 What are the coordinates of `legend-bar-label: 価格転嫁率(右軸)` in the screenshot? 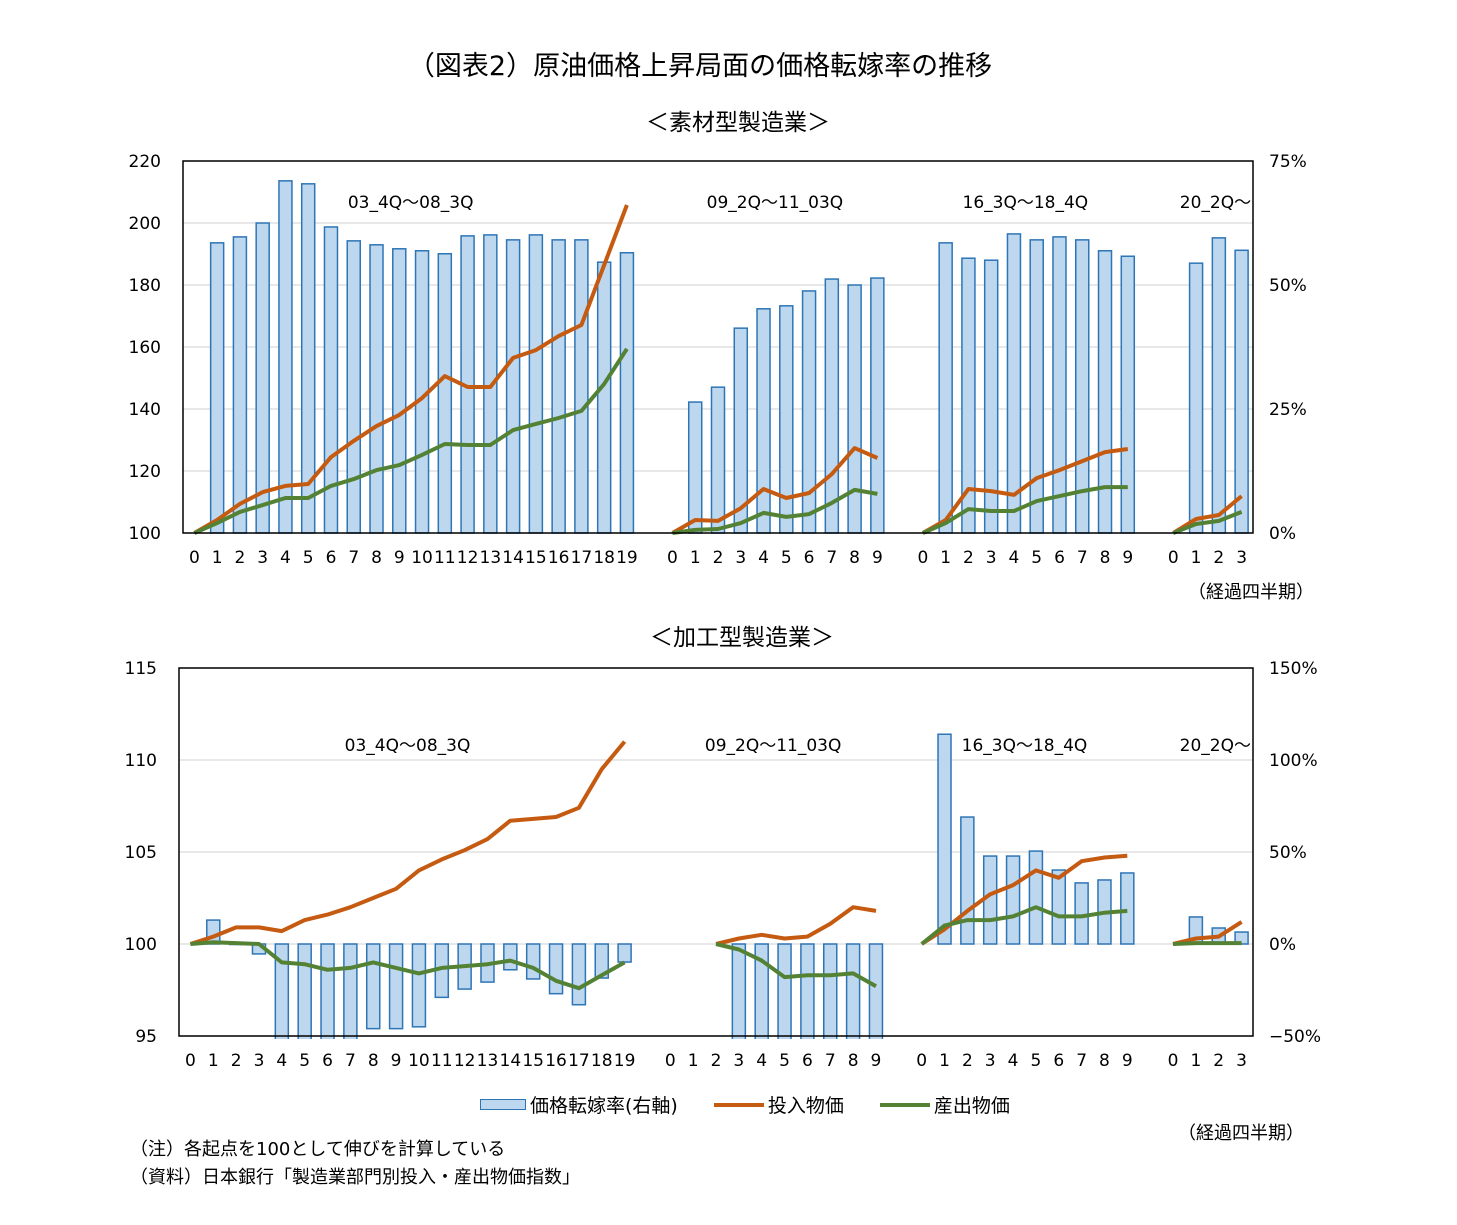 It's located at (604, 1106).